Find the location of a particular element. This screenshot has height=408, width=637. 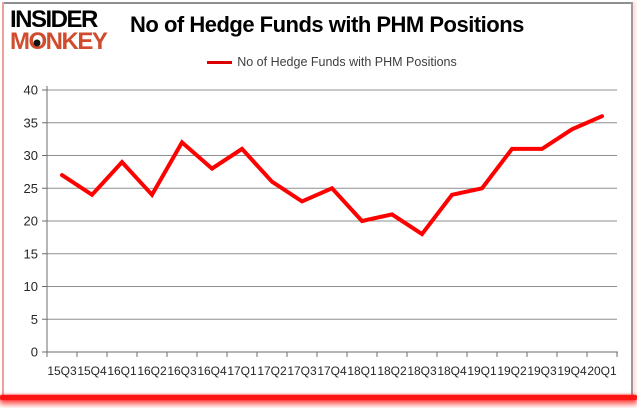

x-tick-label: 15Q4 is located at coordinates (92, 371).